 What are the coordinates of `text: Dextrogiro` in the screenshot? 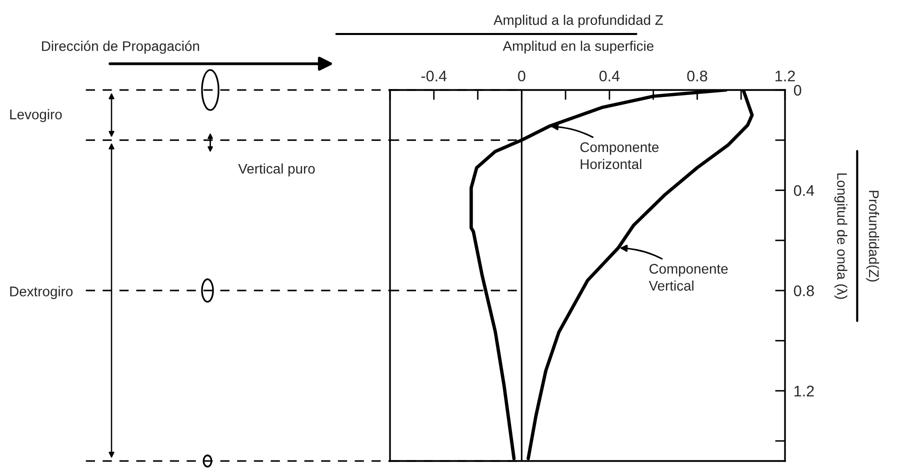 It's located at (41, 293).